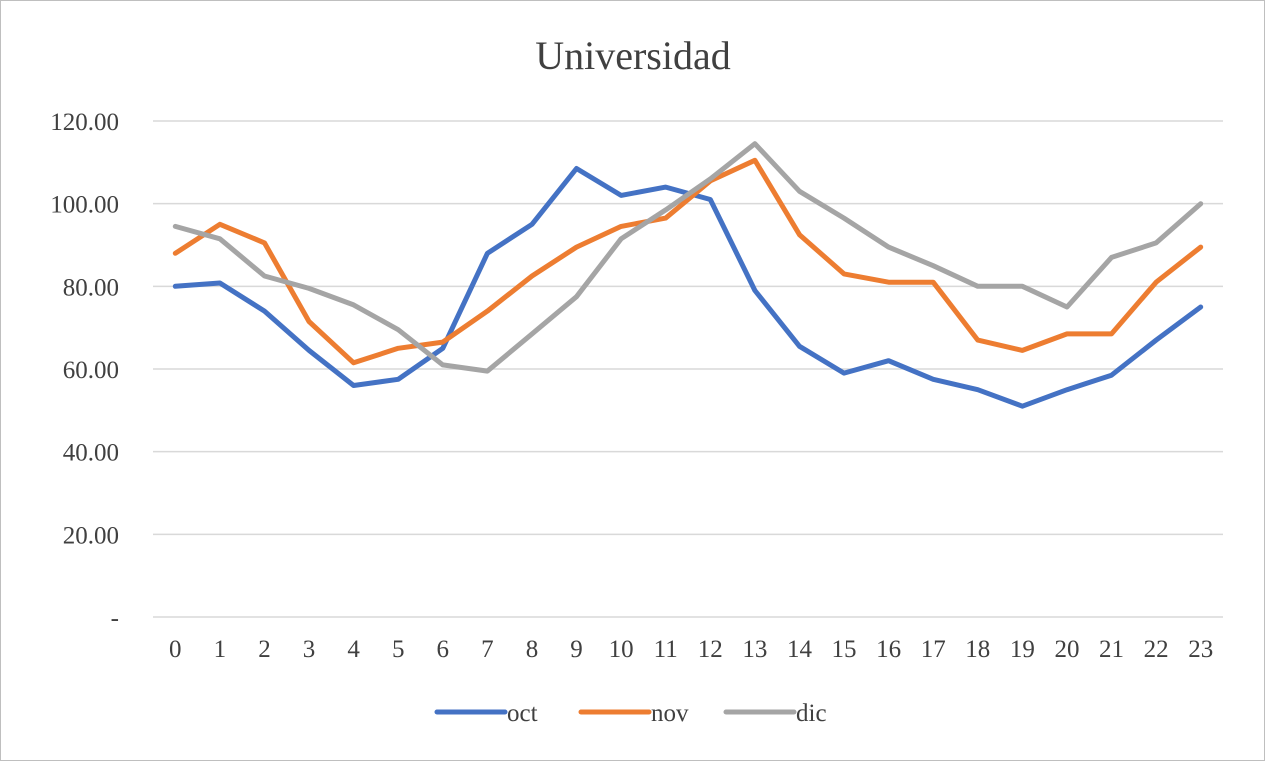  Describe the element at coordinates (487, 649) in the screenshot. I see `x-tick-label: 7` at that location.